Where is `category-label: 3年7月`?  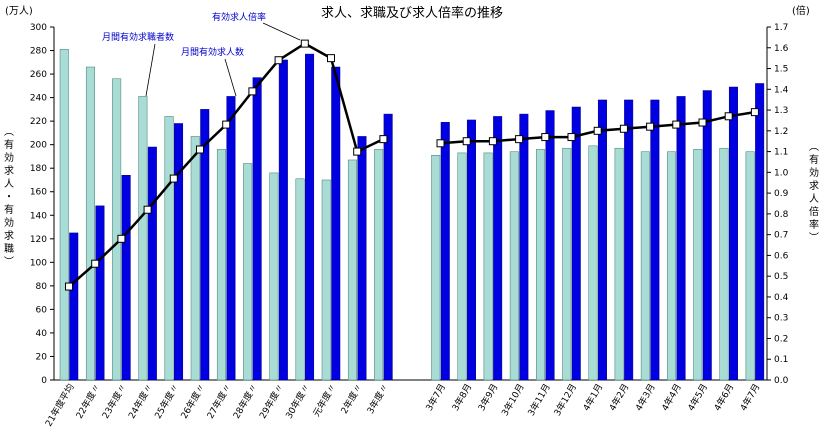
category-label: 3年7月 is located at coordinates (435, 398).